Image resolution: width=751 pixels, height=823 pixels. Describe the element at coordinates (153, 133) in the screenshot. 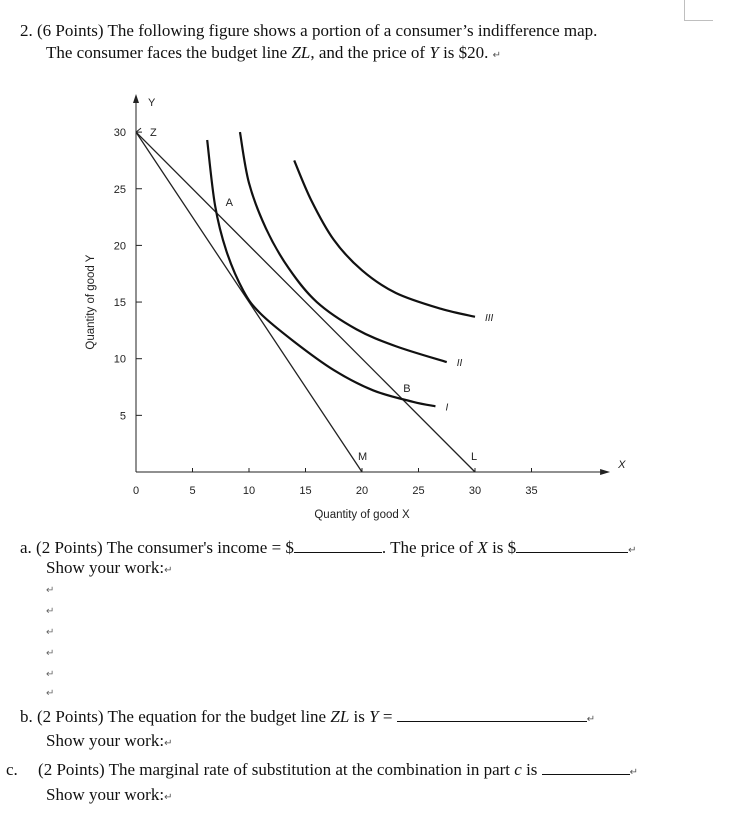

I see `point-label-z: Z` at that location.